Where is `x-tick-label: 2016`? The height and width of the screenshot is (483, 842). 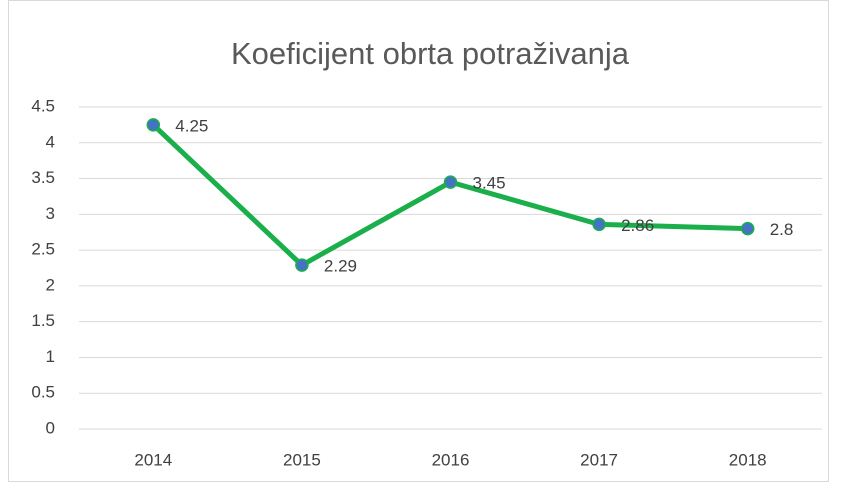
x-tick-label: 2016 is located at coordinates (451, 459).